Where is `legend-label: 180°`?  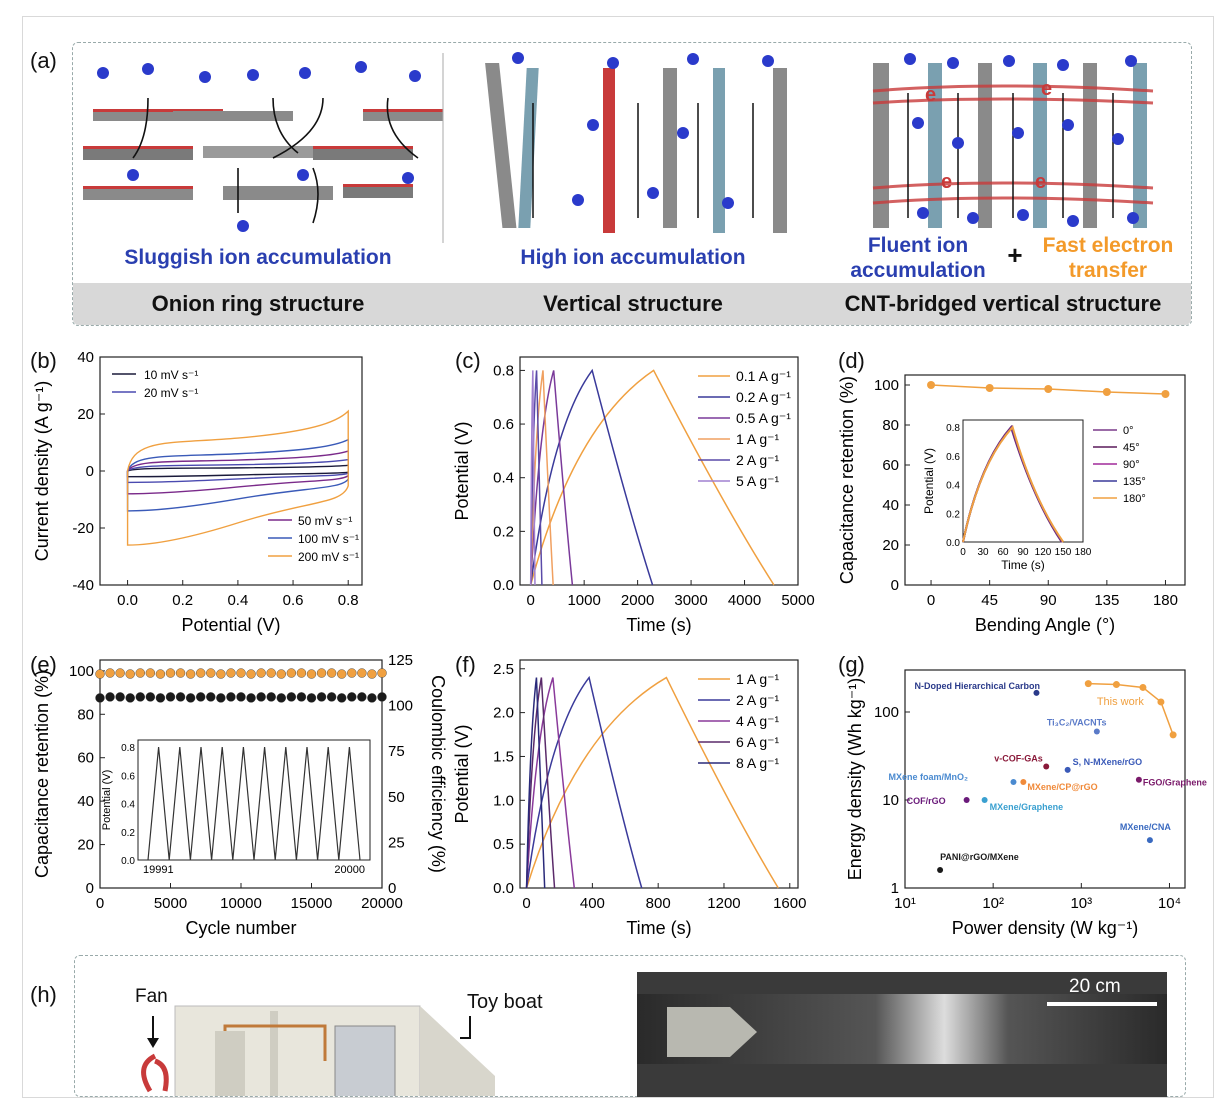 legend-label: 180° is located at coordinates (1134, 499).